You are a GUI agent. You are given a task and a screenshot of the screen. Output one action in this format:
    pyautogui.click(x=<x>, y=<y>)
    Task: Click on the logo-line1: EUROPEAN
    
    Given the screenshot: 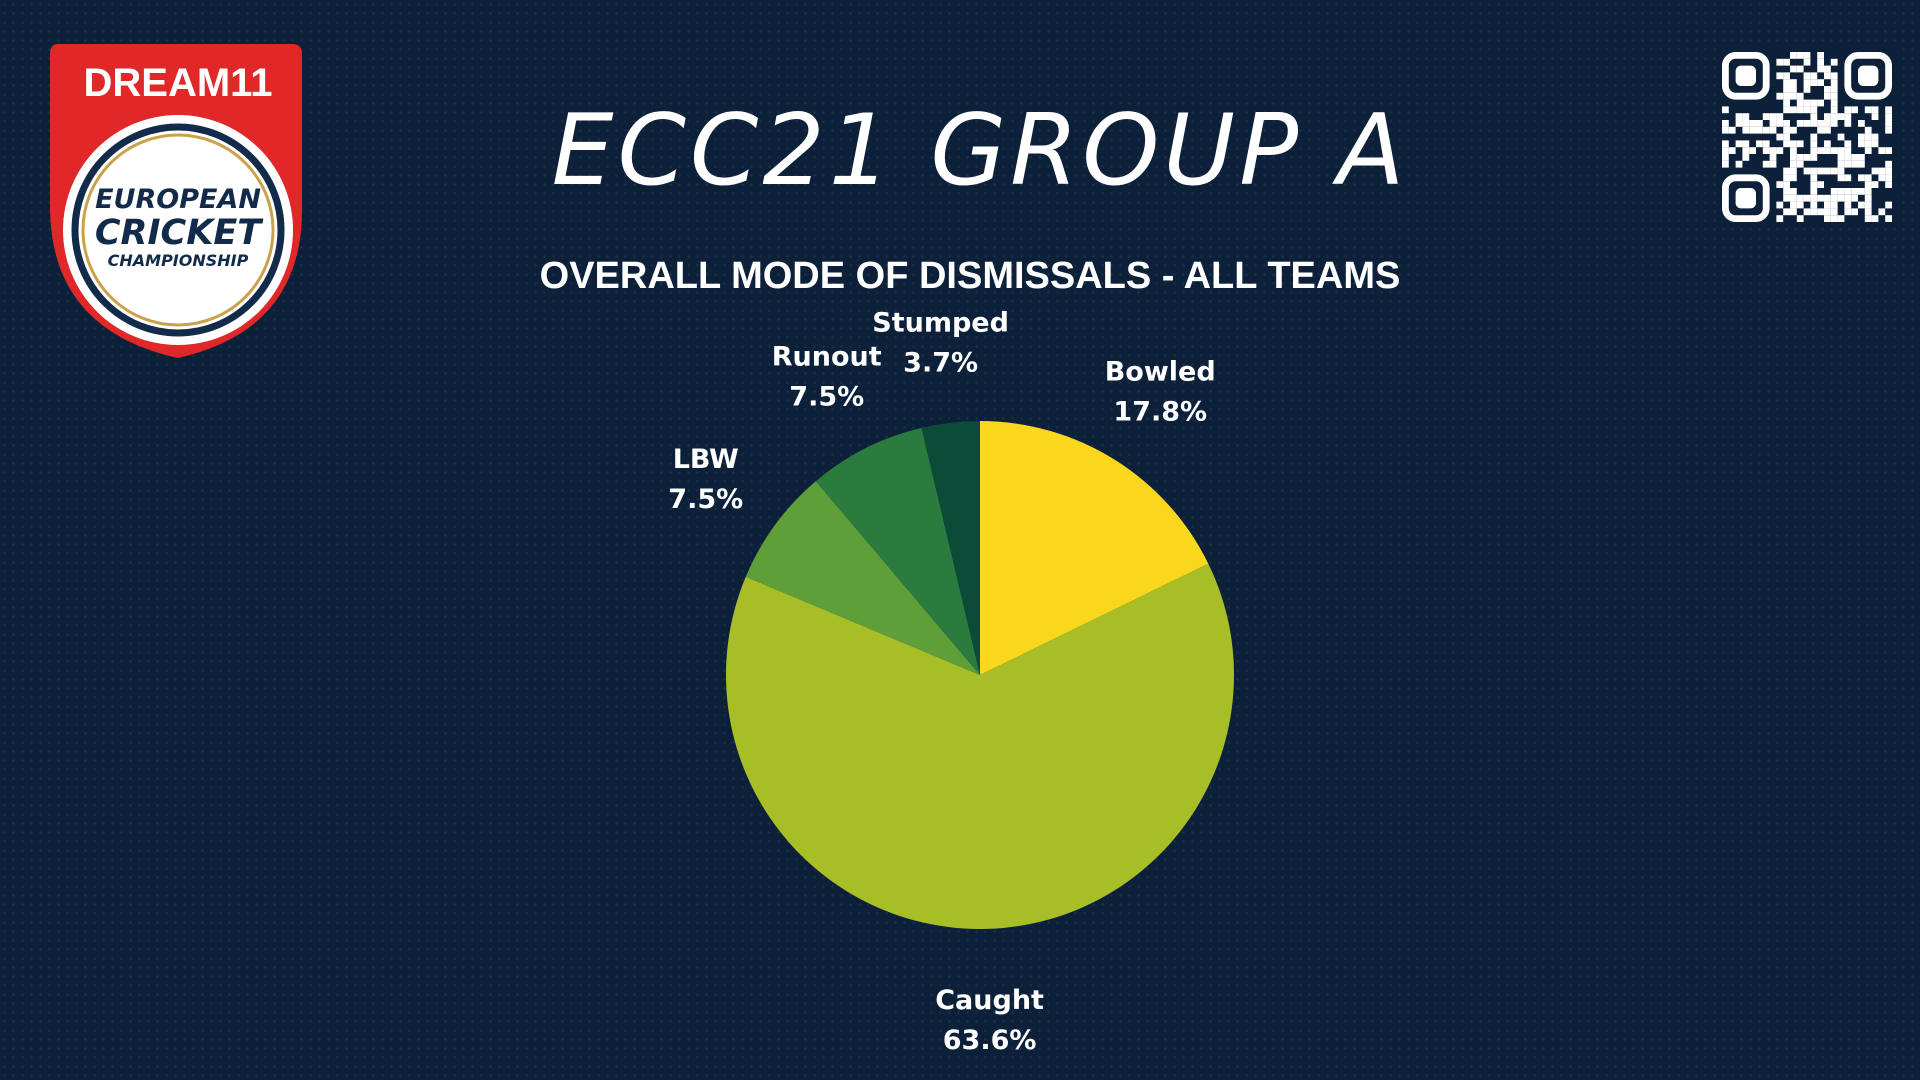 What is the action you would take?
    pyautogui.click(x=178, y=199)
    